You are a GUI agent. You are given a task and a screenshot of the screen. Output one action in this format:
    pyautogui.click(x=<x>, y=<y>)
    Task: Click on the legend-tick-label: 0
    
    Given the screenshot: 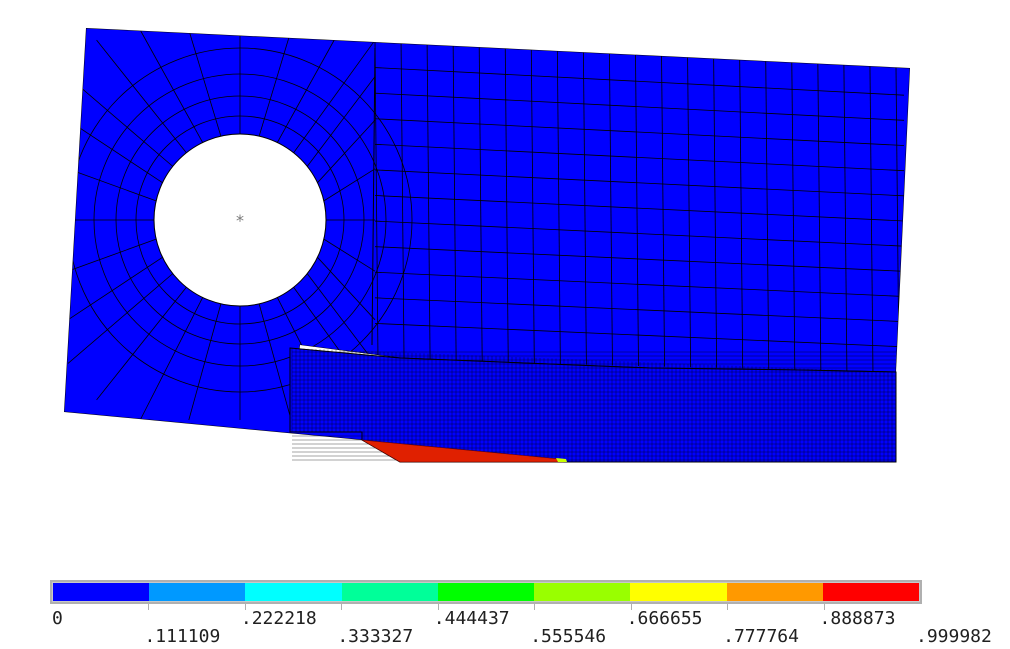 What is the action you would take?
    pyautogui.click(x=57, y=618)
    